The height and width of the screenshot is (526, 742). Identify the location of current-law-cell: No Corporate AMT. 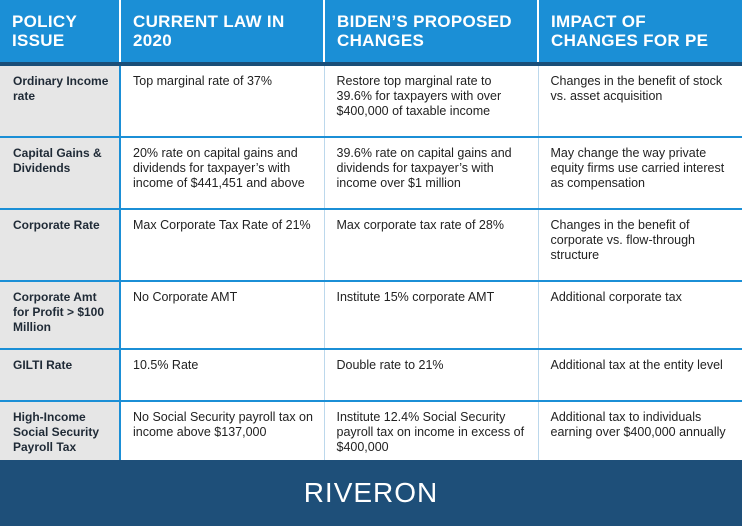
(222, 315).